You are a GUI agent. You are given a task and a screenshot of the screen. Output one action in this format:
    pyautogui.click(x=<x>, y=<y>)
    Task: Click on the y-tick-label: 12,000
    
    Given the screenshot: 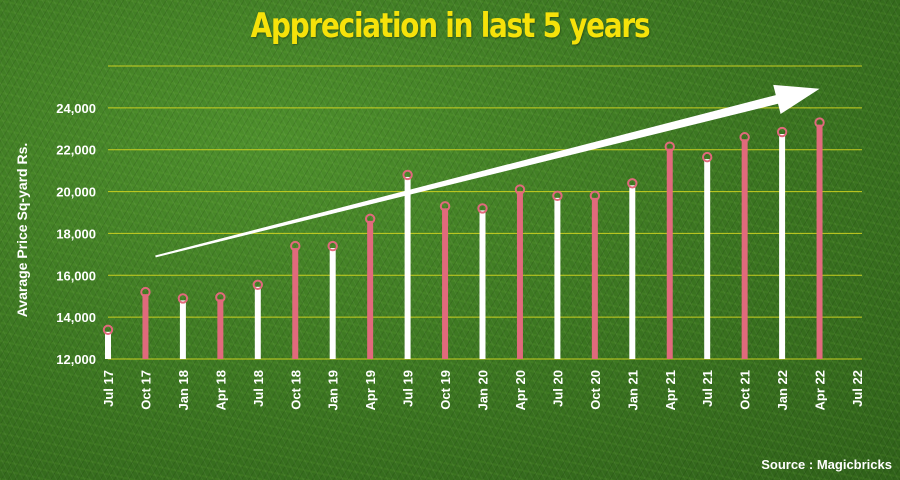 What is the action you would take?
    pyautogui.click(x=76, y=359)
    